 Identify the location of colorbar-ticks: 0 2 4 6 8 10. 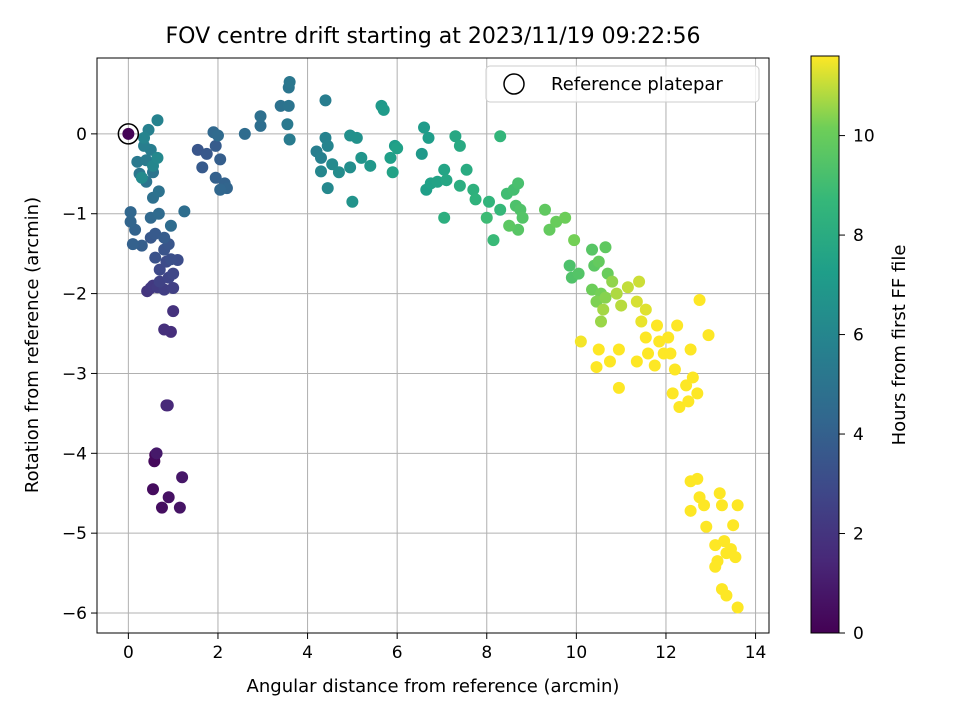
(857, 385).